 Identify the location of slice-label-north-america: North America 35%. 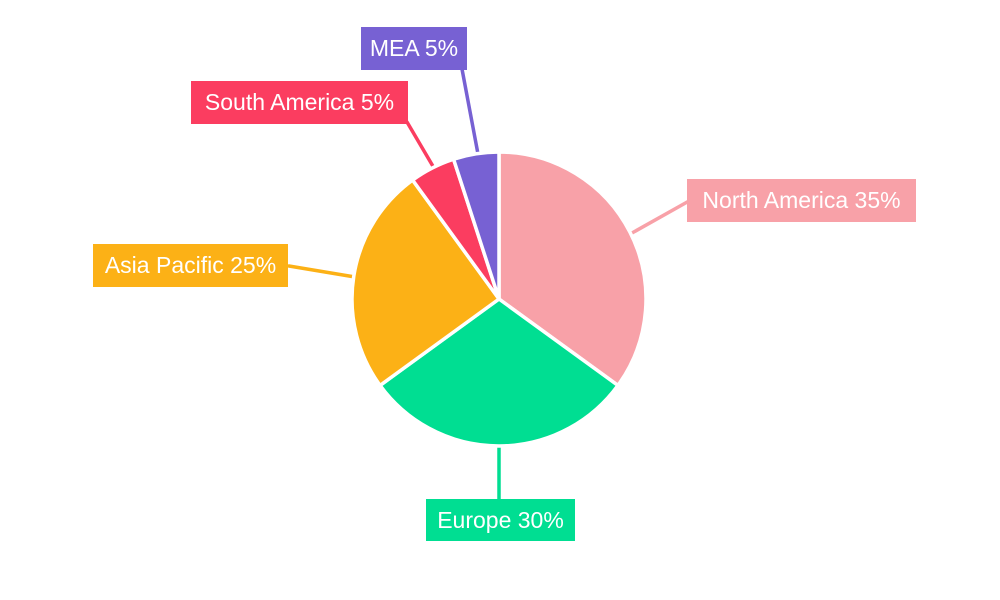
(801, 200).